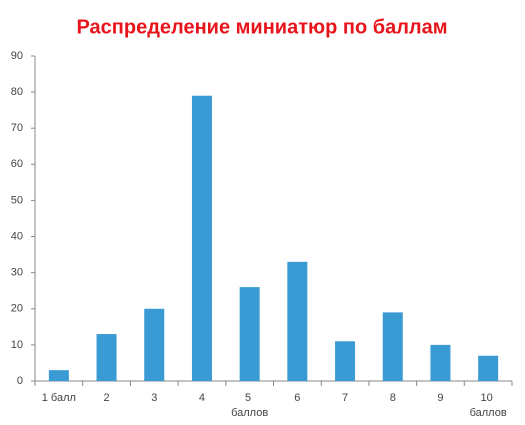 Image resolution: width=525 pixels, height=425 pixels. Describe the element at coordinates (261, 27) in the screenshot. I see `chart-title: Распределение миниатюр по баллам` at that location.